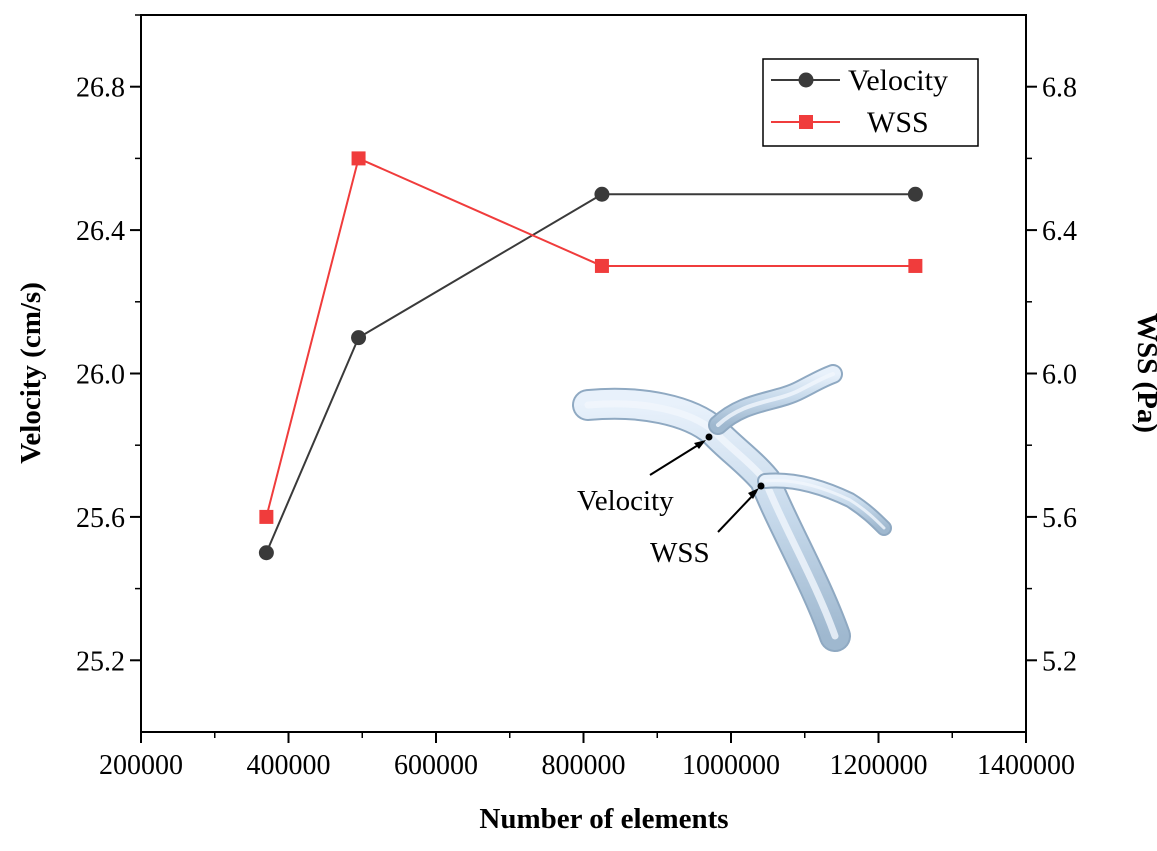 Image resolution: width=1157 pixels, height=851 pixels. I want to click on y-tick-label: 25.6, so click(100, 518).